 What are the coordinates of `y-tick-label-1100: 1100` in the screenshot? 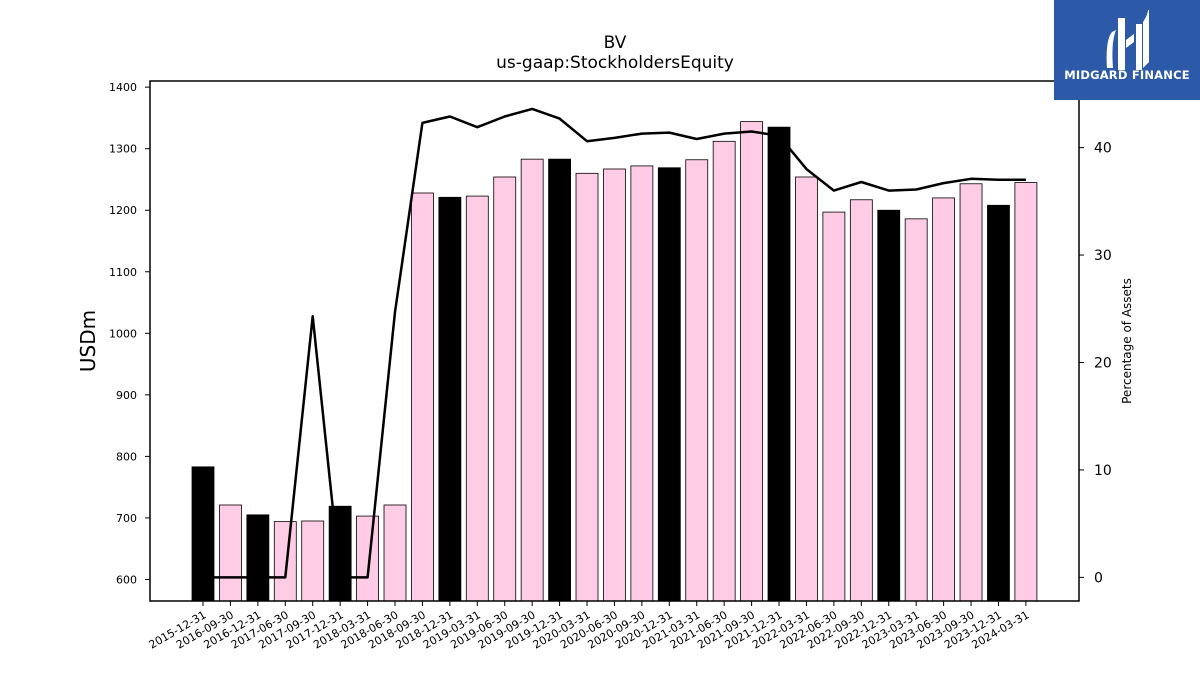 It's located at (123, 272).